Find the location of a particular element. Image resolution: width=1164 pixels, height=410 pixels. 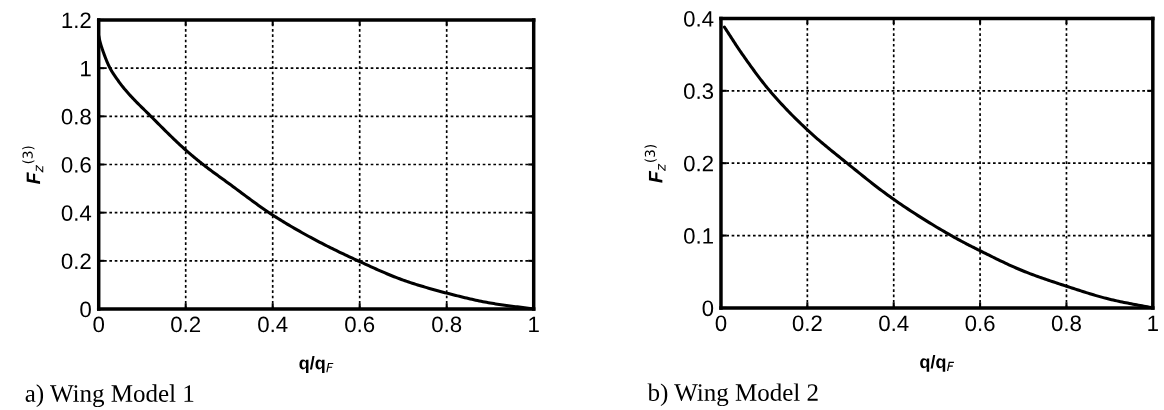

text: a) Wing Model 1 is located at coordinates (109, 396).